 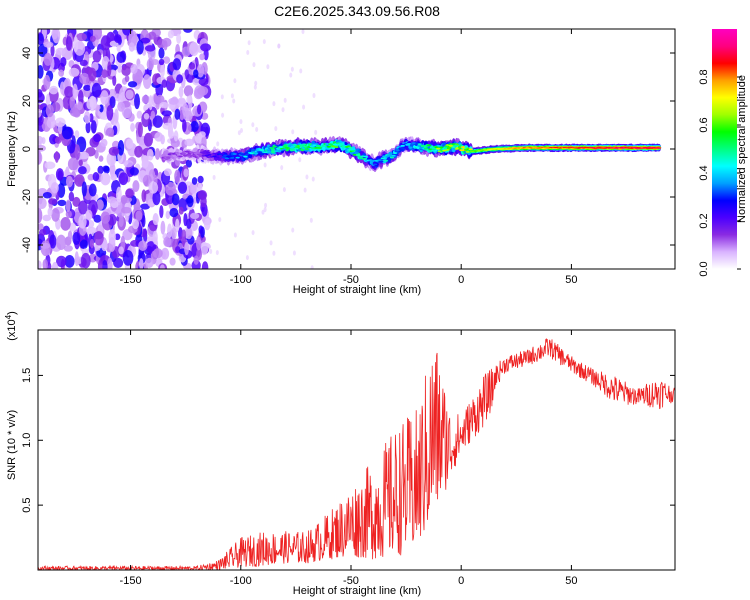 I want to click on snr-y-multiplier-close: ), so click(x=12, y=313).